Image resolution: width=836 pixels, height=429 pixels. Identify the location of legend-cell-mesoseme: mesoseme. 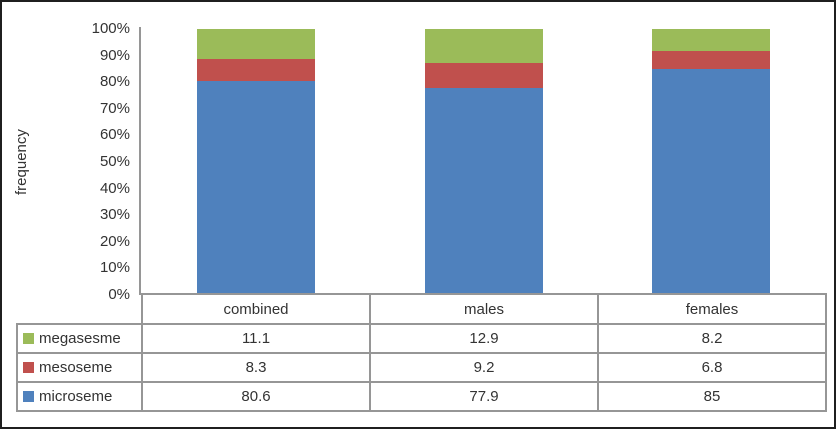
(79, 367).